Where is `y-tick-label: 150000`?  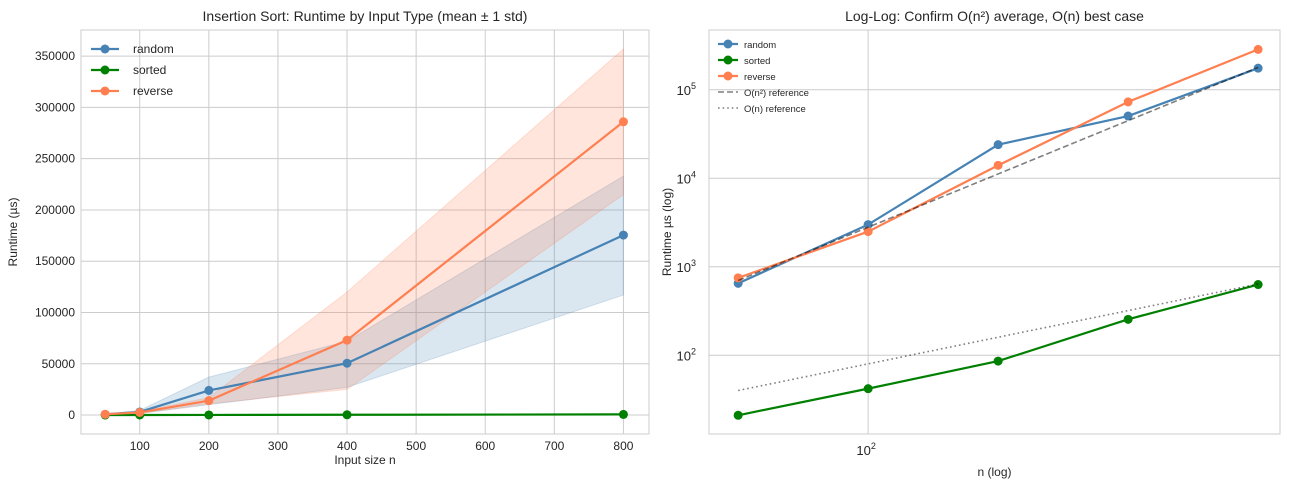
y-tick-label: 150000 is located at coordinates (55, 261).